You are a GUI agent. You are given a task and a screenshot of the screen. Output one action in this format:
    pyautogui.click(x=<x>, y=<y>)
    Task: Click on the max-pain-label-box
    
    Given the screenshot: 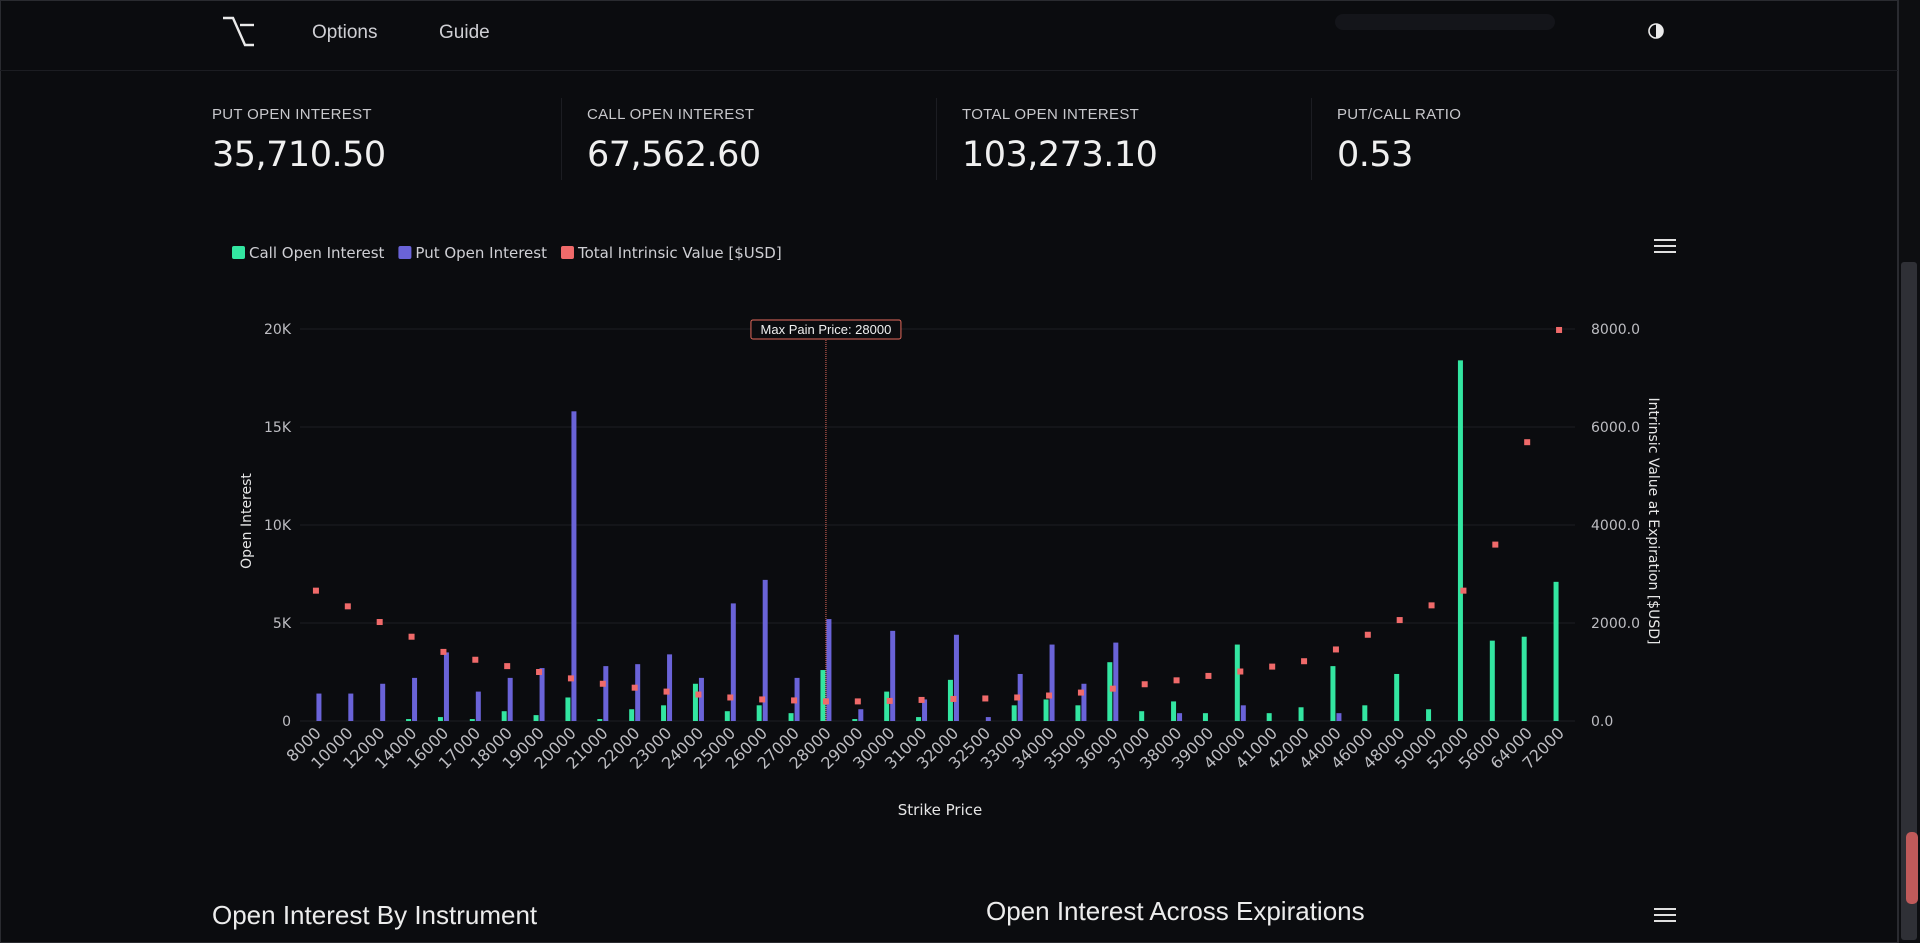 What is the action you would take?
    pyautogui.click(x=826, y=329)
    